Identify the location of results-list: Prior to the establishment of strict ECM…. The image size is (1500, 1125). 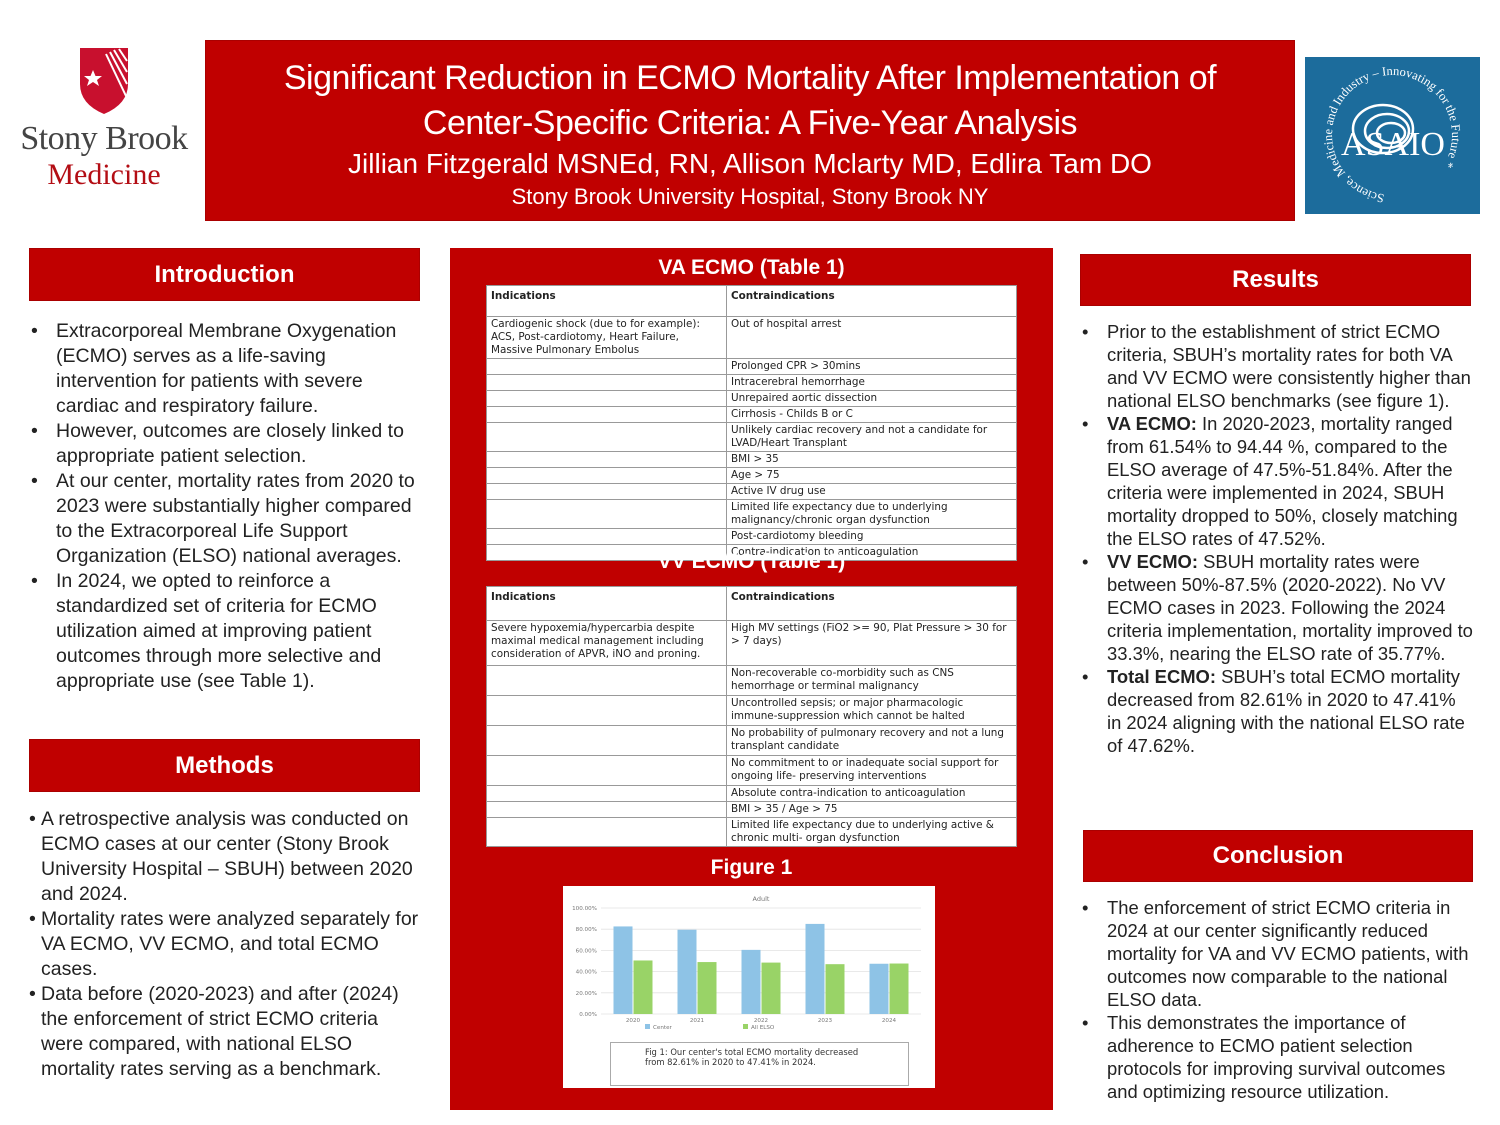
(1277, 538).